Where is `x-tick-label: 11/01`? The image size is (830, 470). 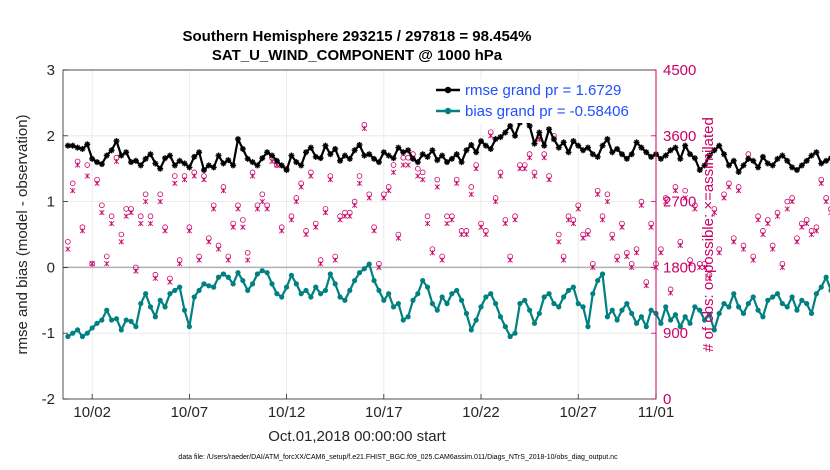
x-tick-label: 11/01 is located at coordinates (656, 412).